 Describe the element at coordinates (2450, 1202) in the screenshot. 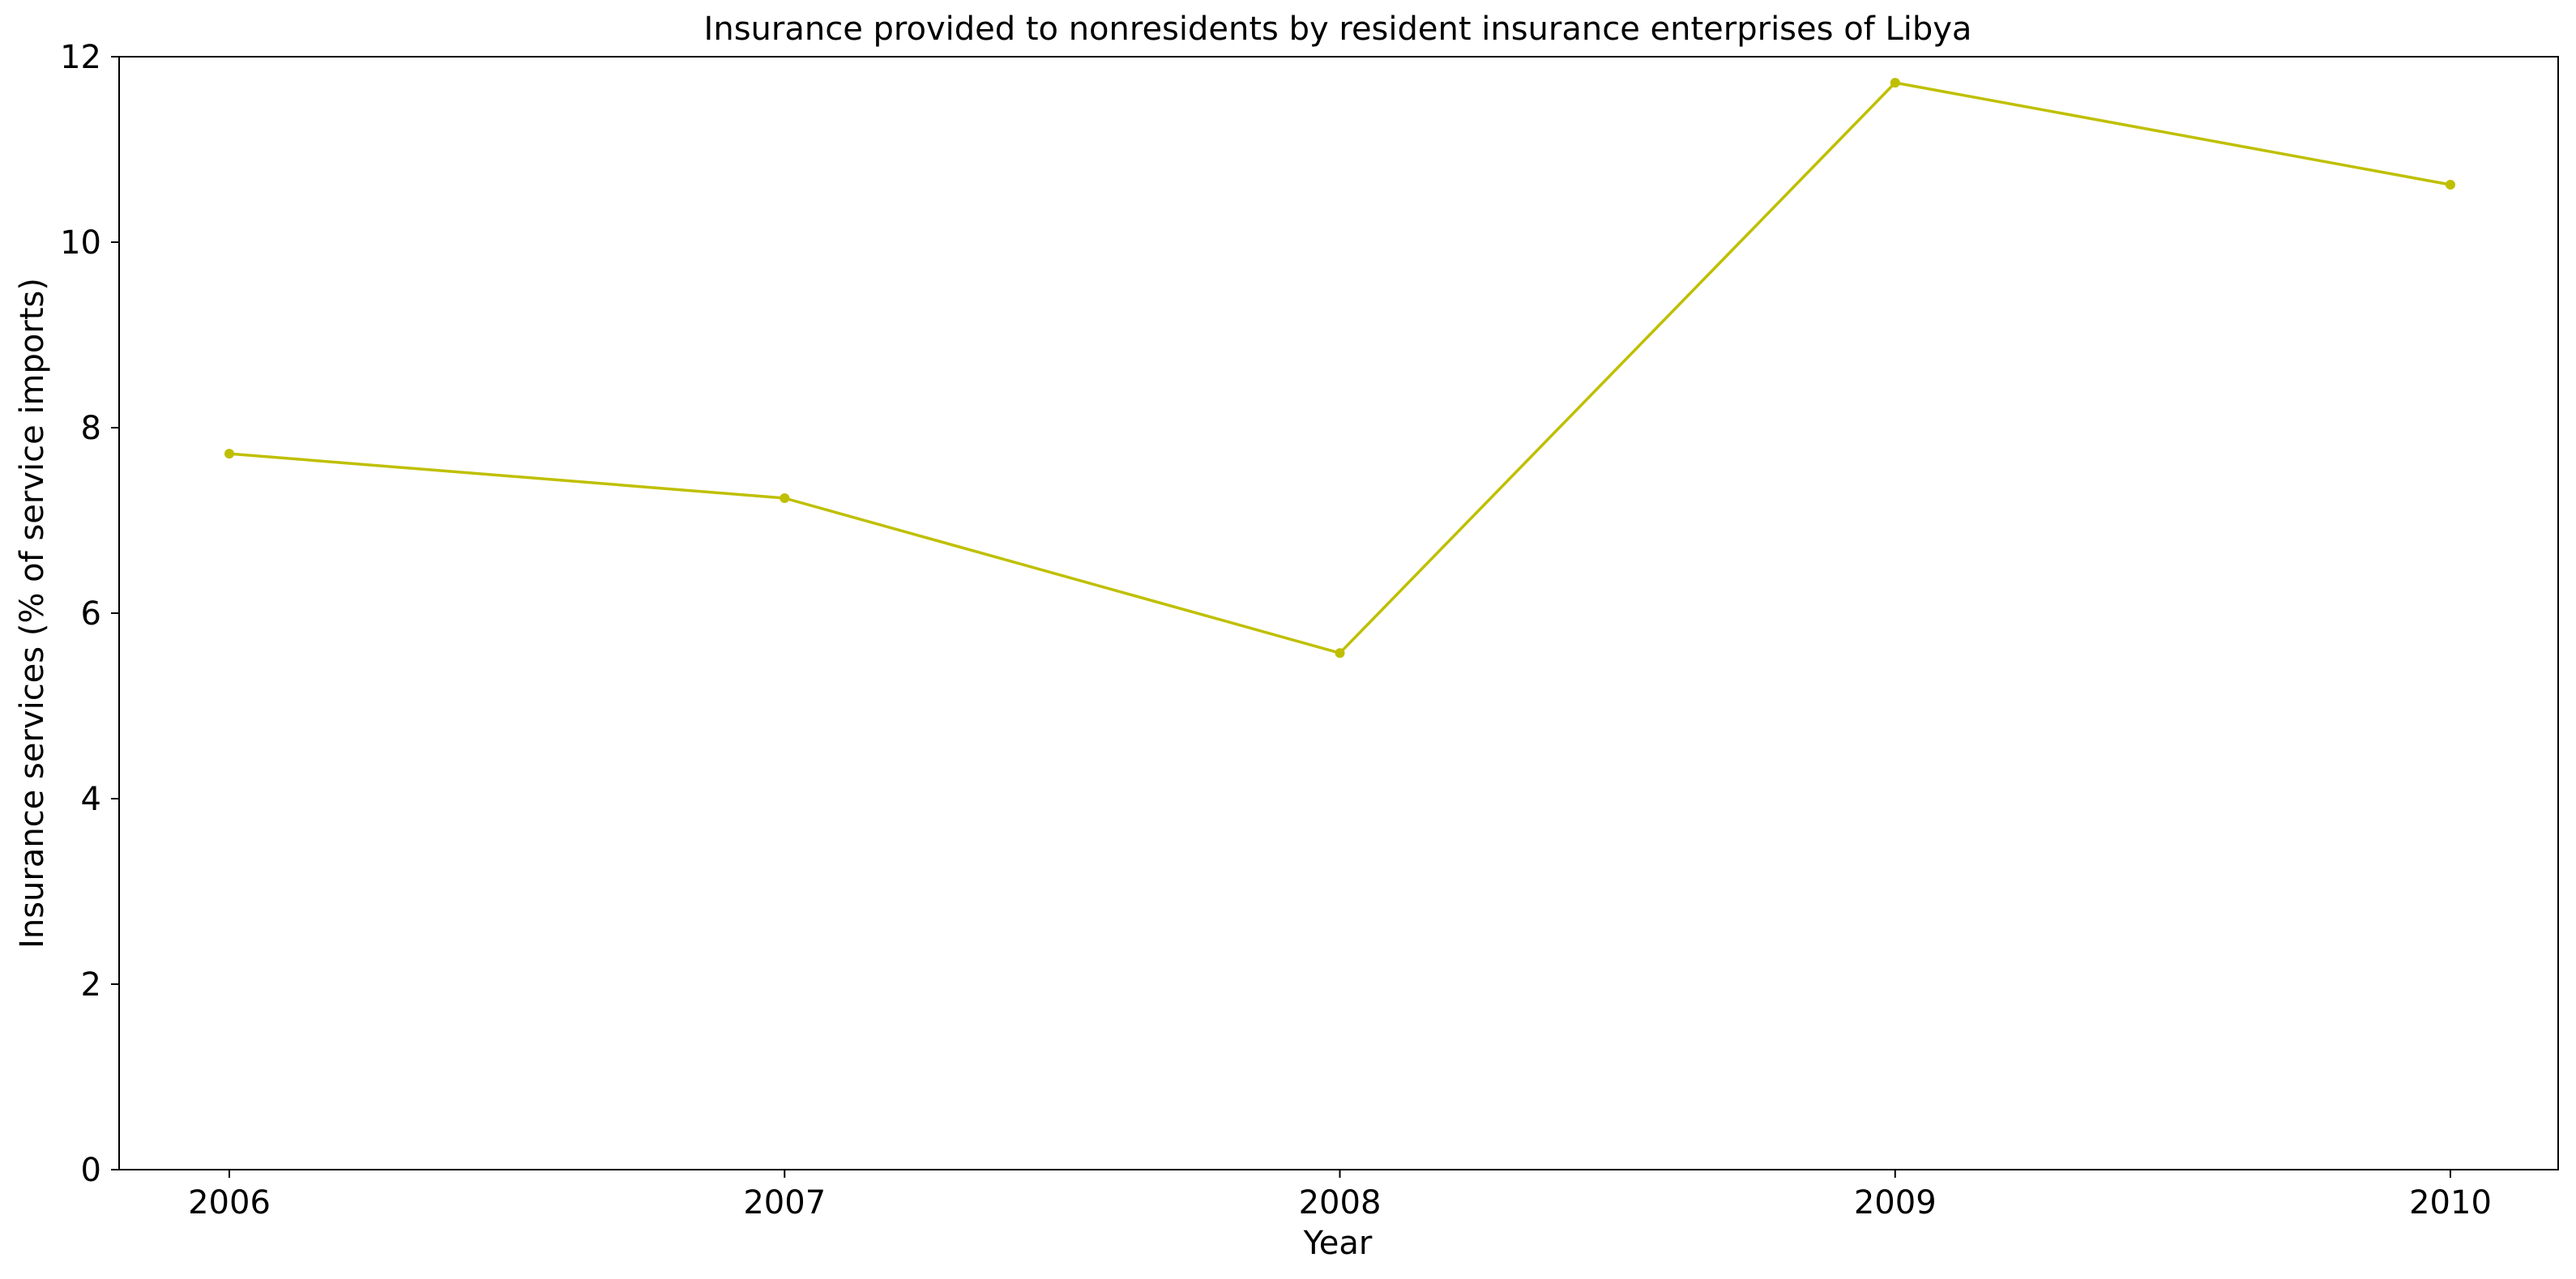

I see `x-tick-label: 2010` at that location.